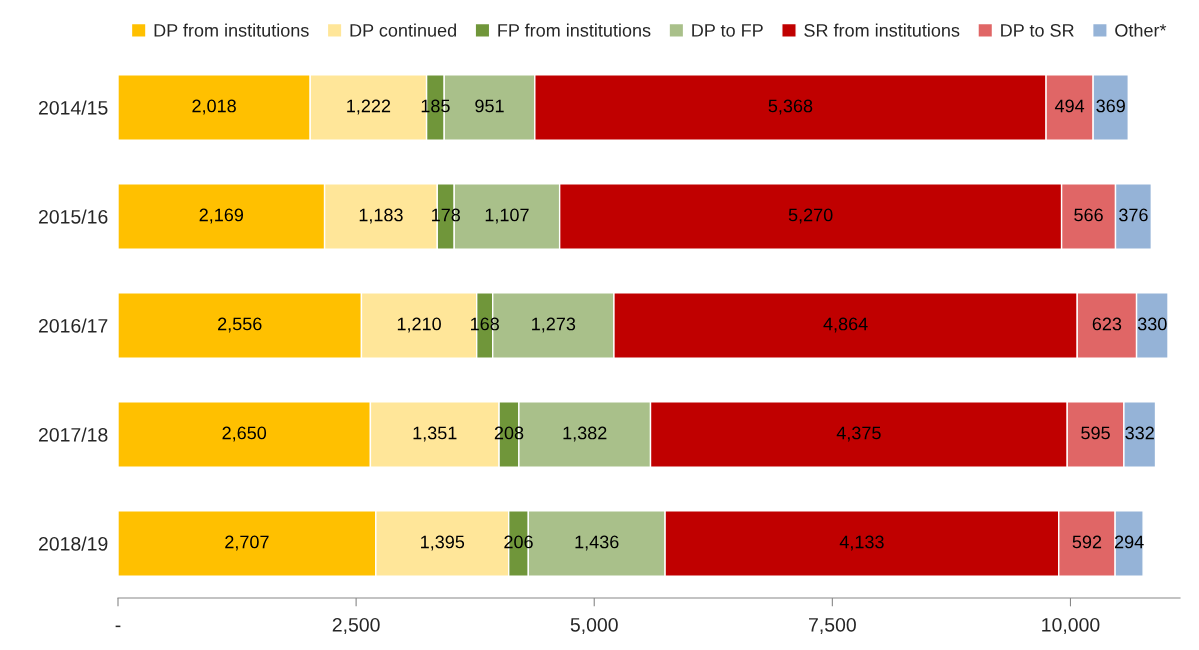 The image size is (1199, 650). What do you see at coordinates (73, 325) in the screenshot?
I see `y-tick-label: 2016/17` at bounding box center [73, 325].